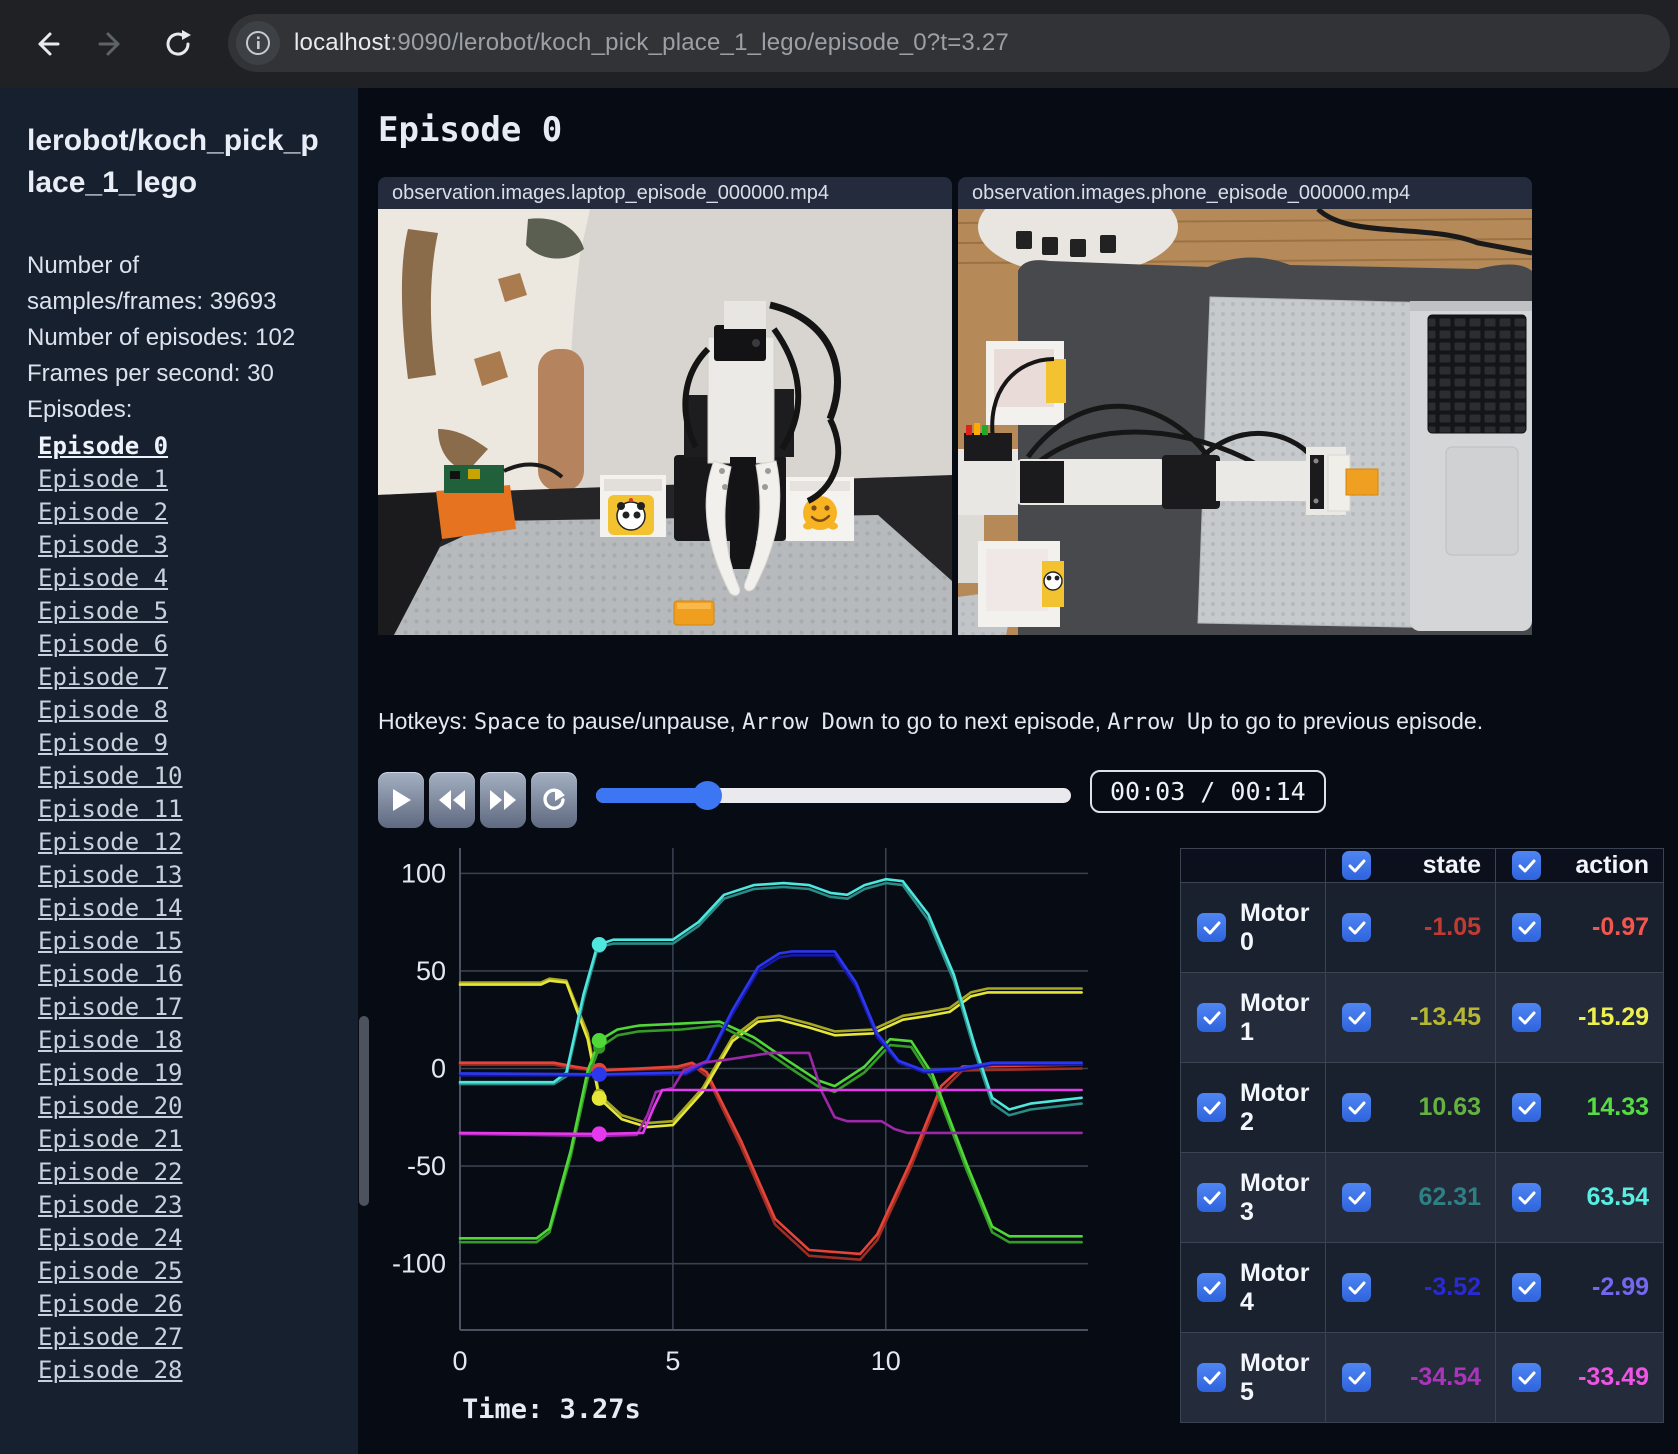 The image size is (1678, 1454). Describe the element at coordinates (110, 974) in the screenshot. I see `sidebar-episode-link: Episode 16` at that location.